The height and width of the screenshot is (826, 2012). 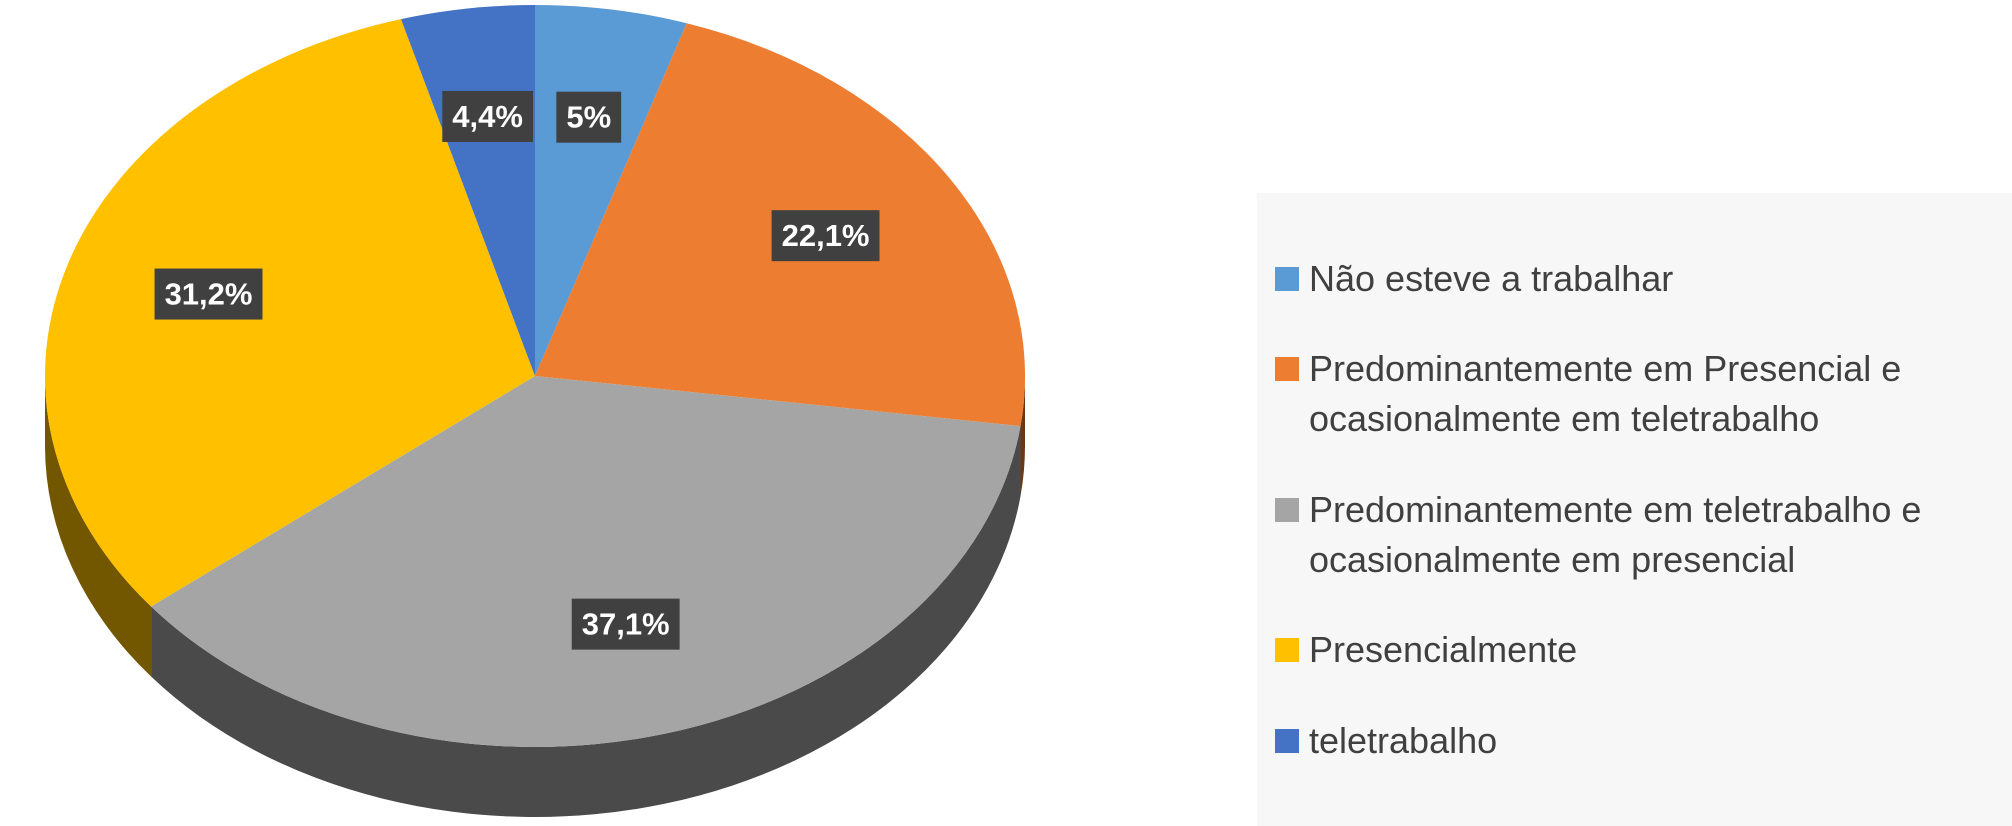 I want to click on legend-label: Presencialmente, so click(x=1443, y=649).